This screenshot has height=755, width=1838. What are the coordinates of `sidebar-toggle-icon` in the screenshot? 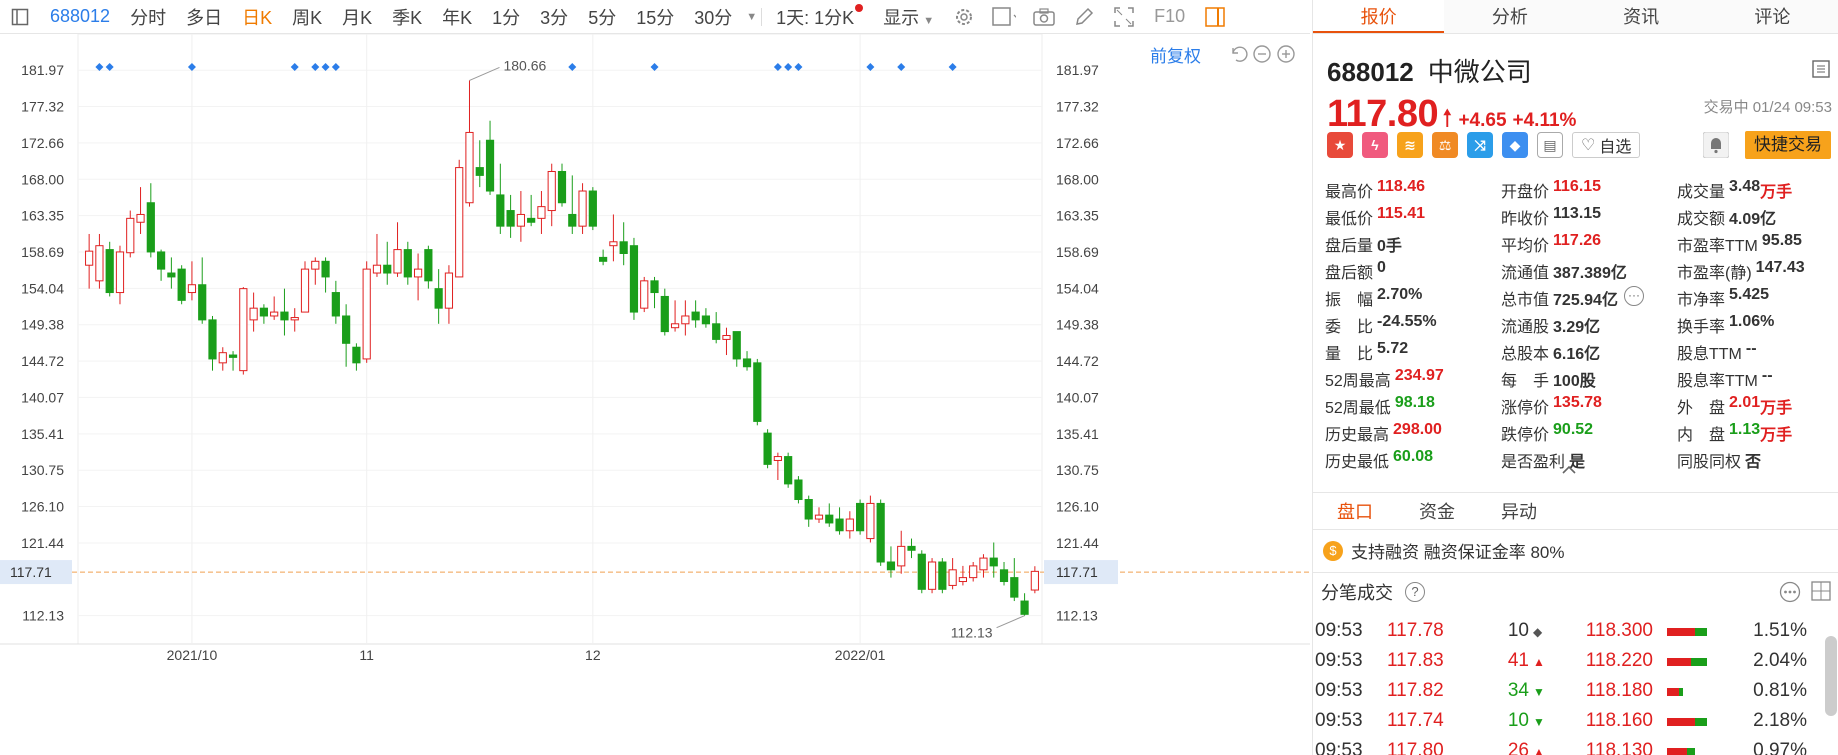 It's located at (20, 17).